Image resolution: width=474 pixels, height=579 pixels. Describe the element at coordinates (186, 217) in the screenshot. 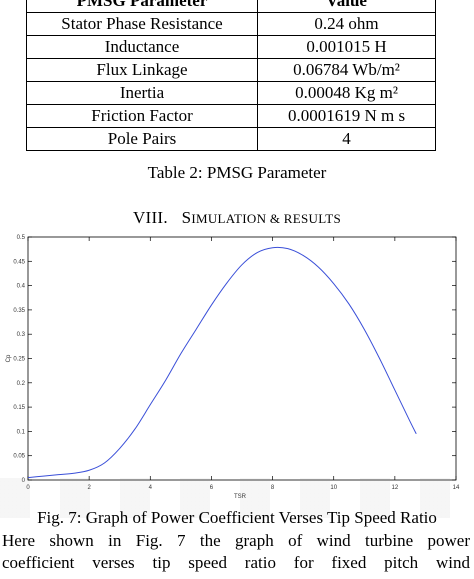

I see `section-title-initial: S` at that location.